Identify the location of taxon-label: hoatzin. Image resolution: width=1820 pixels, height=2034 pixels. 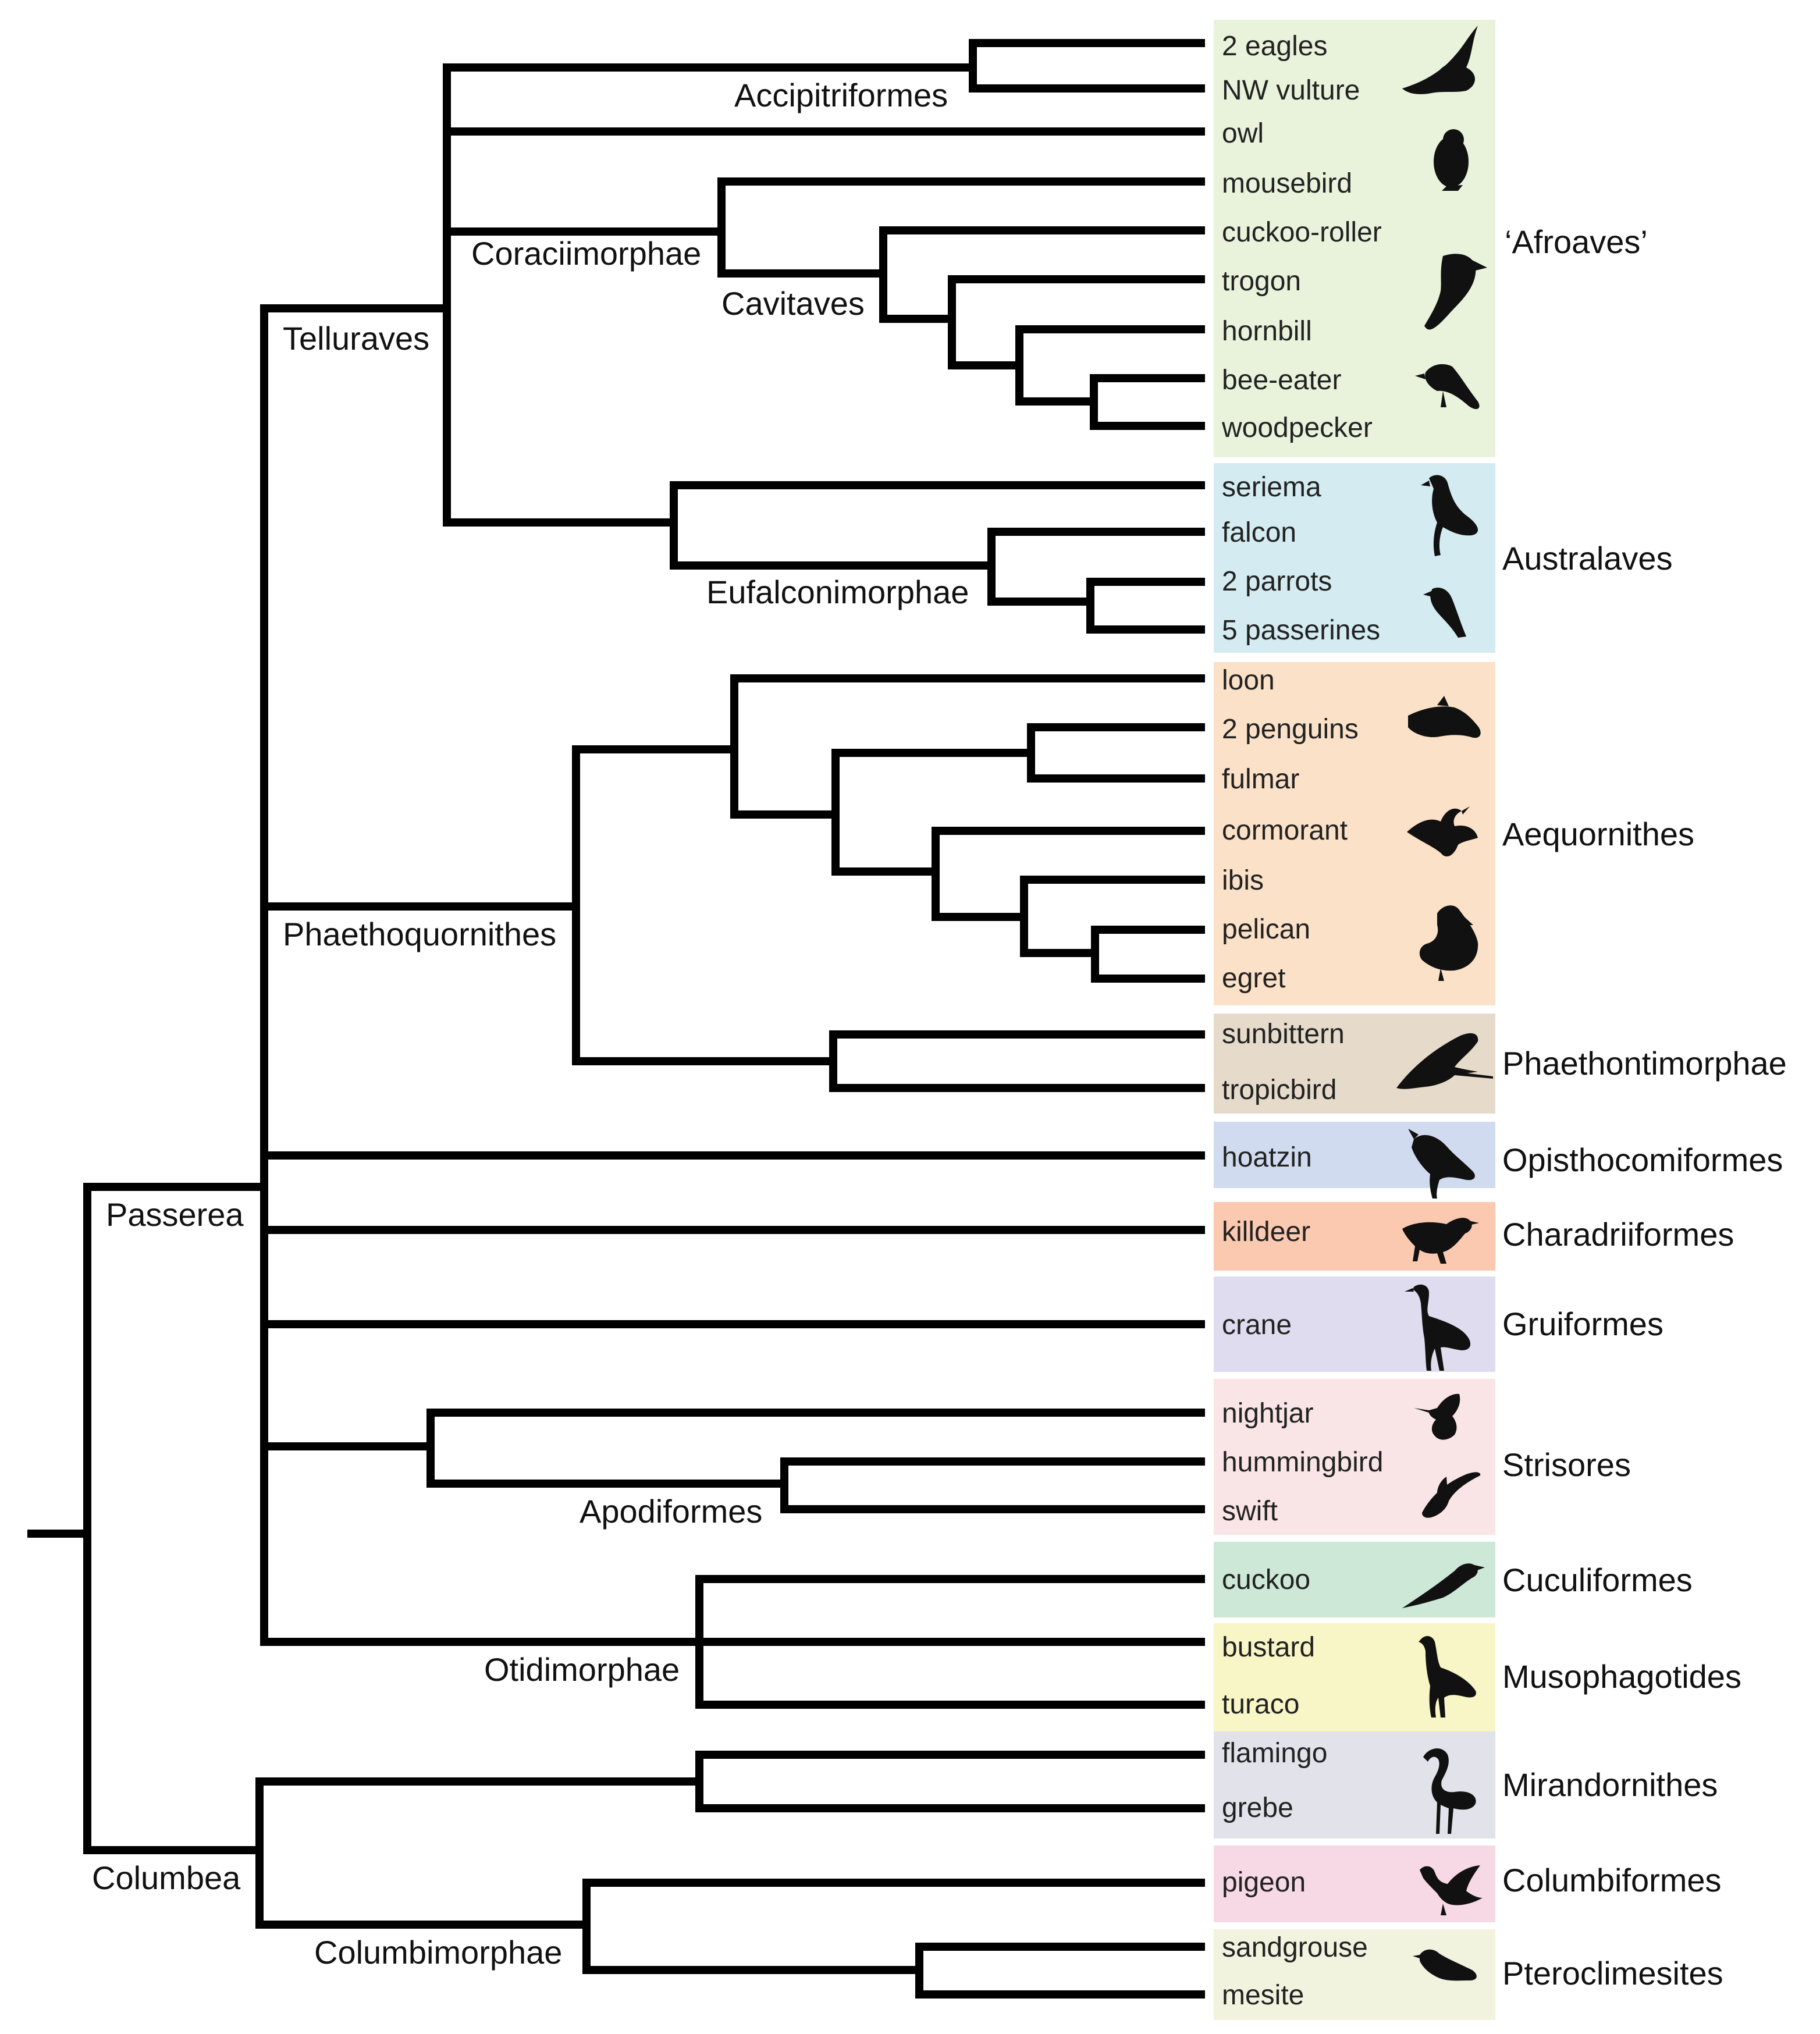
(1267, 1157).